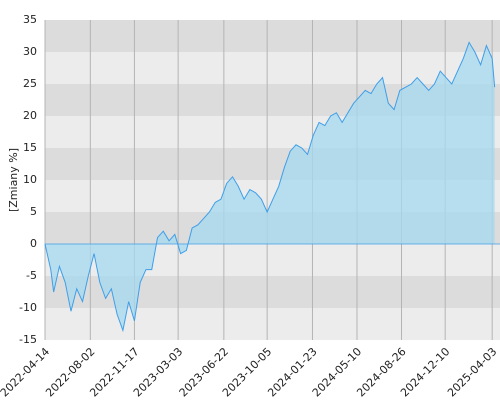 The width and height of the screenshot is (500, 400). I want to click on y-tick-label: 35, so click(30, 19).